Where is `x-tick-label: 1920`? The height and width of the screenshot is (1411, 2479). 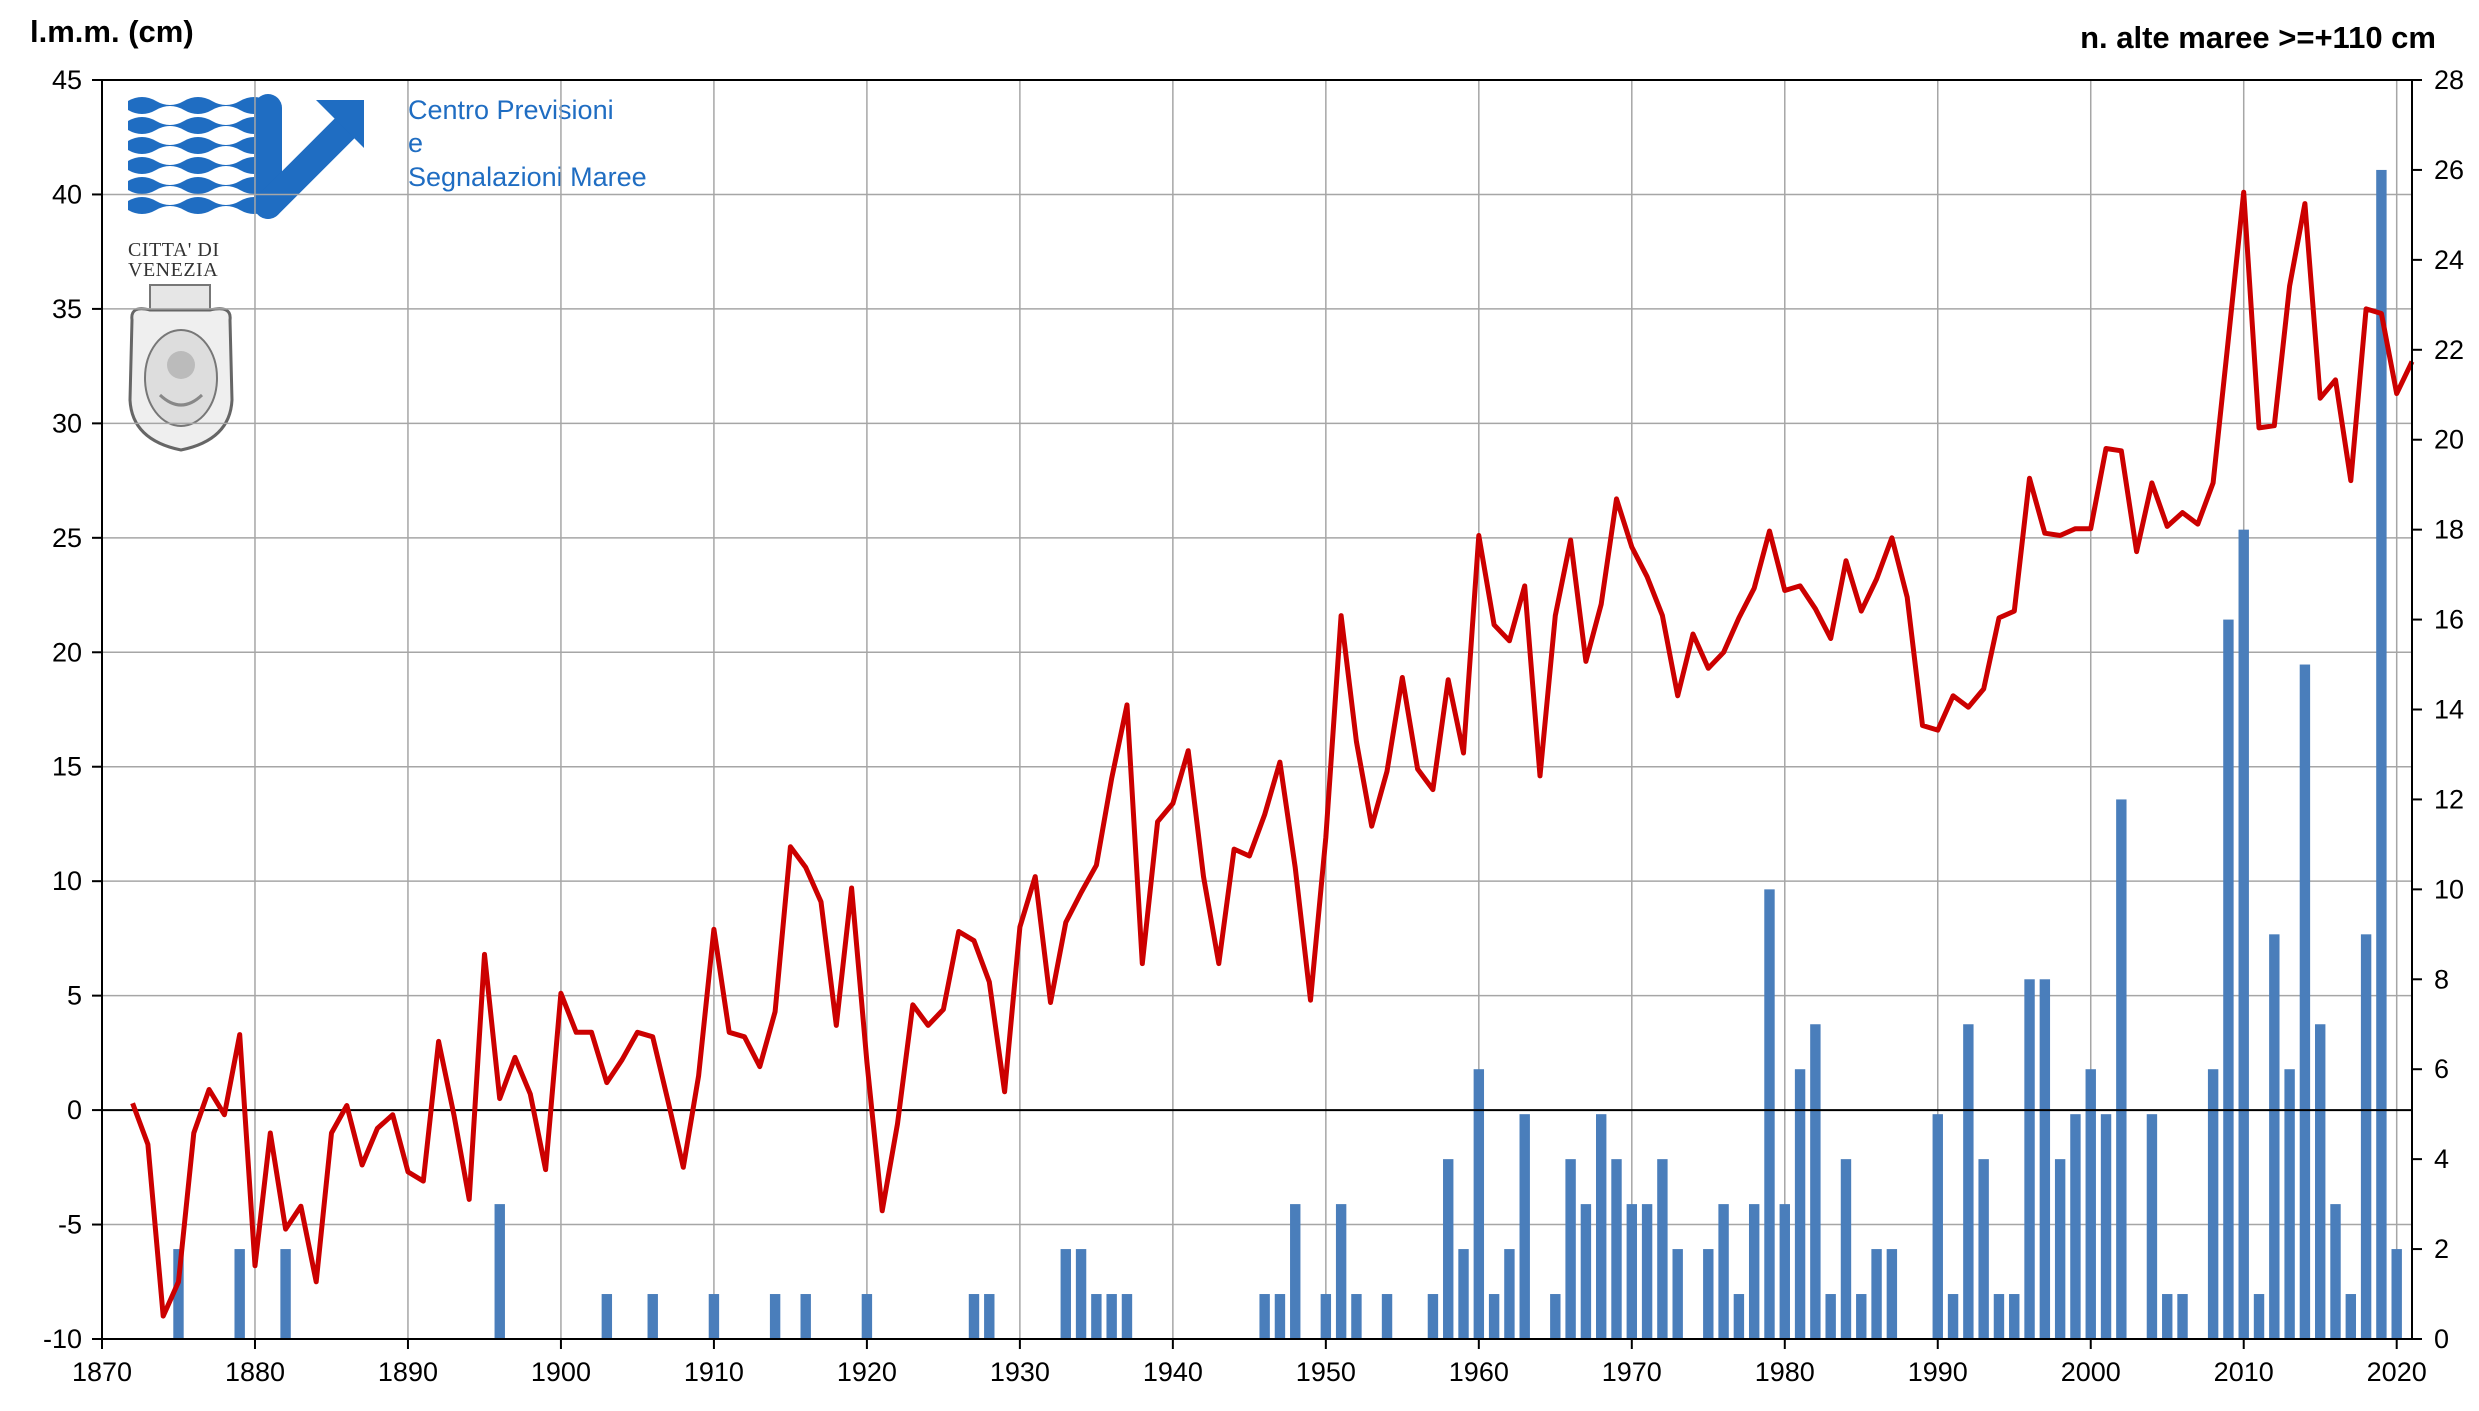
x-tick-label: 1920 is located at coordinates (867, 1372).